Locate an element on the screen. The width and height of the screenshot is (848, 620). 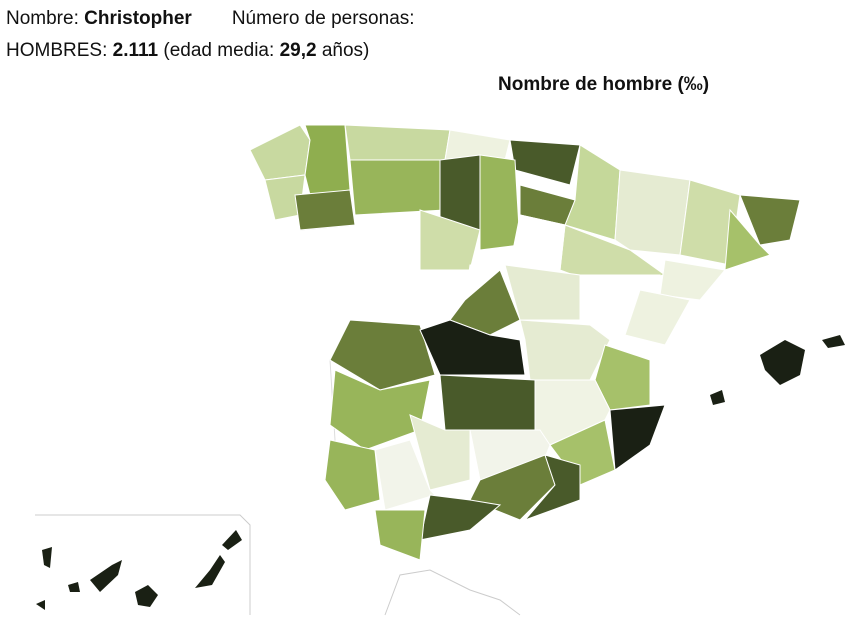
stats-line: HOMBRES: 2.111 (edad media: 29,2 años) is located at coordinates (187, 51).